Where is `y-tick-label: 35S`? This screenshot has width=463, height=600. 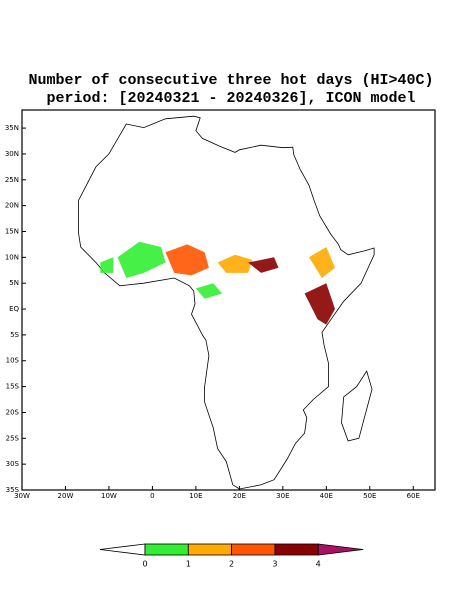
y-tick-label: 35S is located at coordinates (13, 490).